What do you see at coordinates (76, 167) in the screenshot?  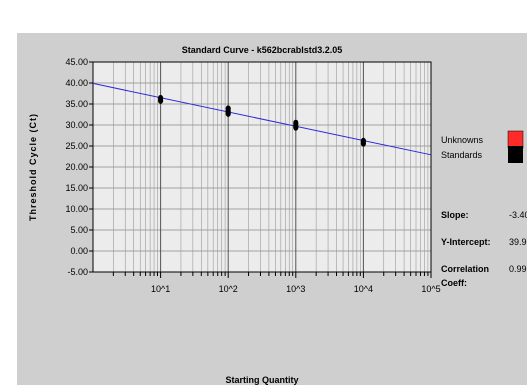 I see `y-tick-label: 20.00` at bounding box center [76, 167].